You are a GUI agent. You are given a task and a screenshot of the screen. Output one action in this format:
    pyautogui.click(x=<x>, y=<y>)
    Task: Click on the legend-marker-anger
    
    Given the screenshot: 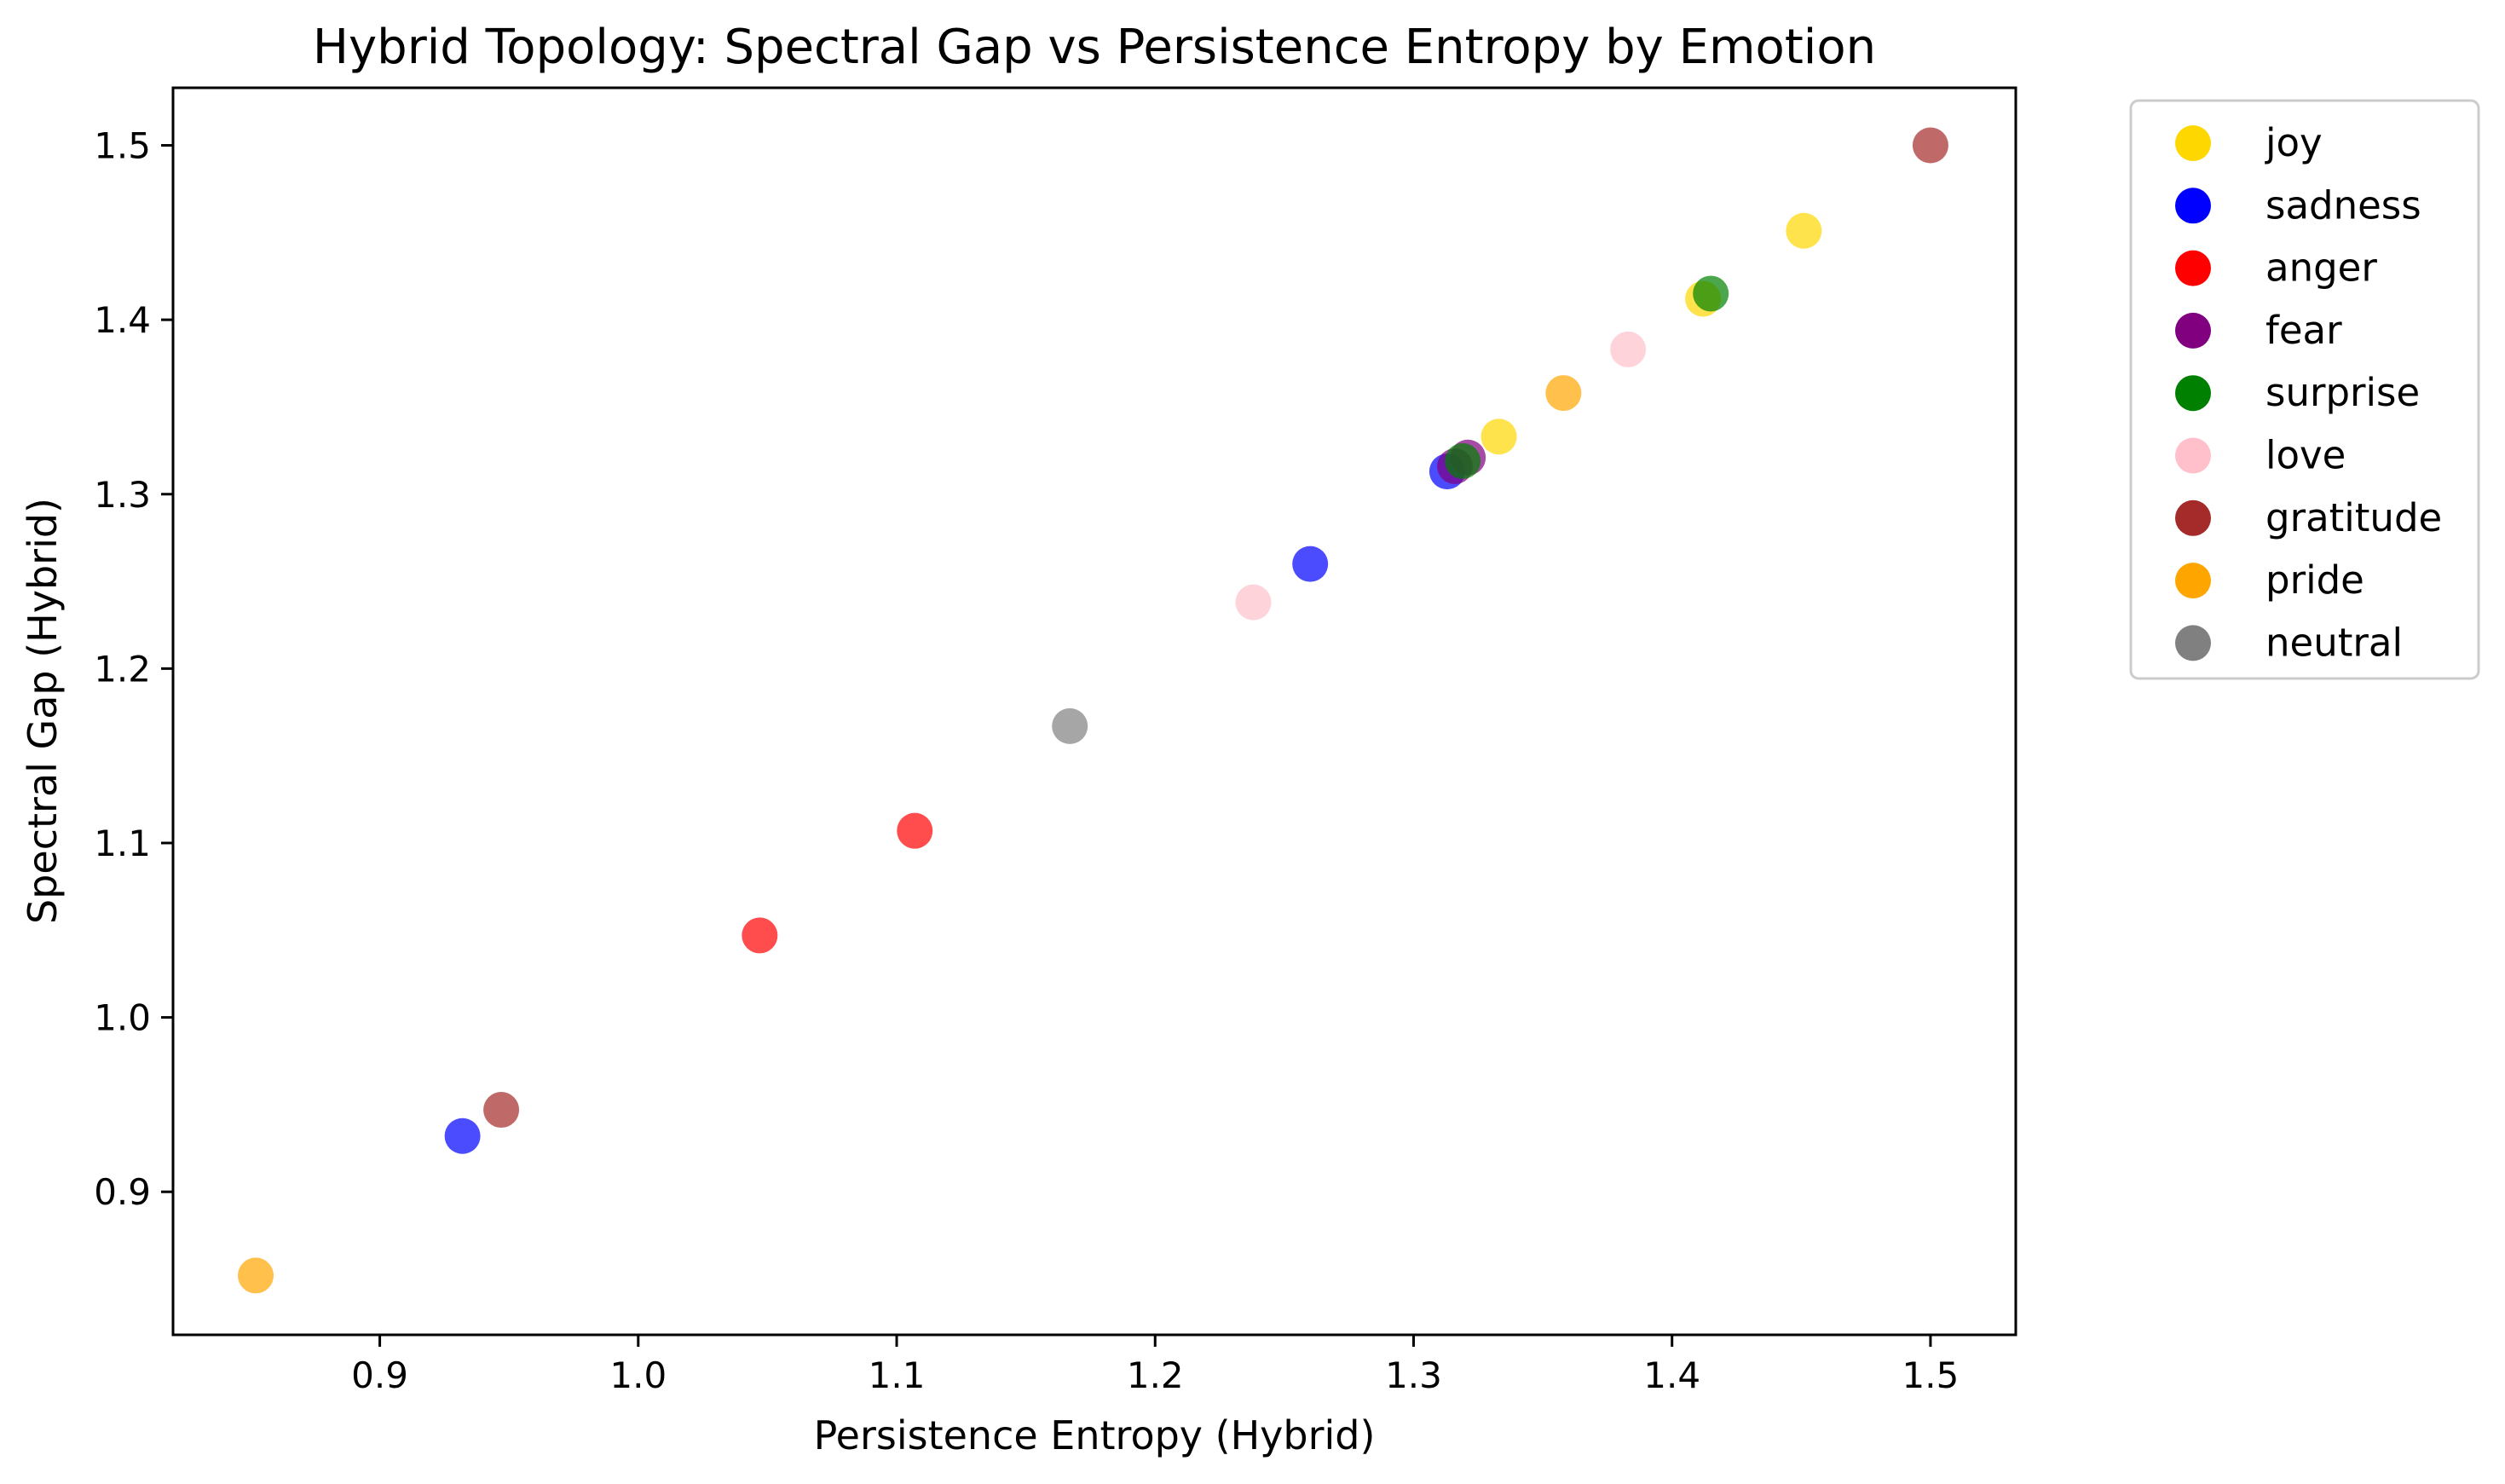 What is the action you would take?
    pyautogui.click(x=2193, y=268)
    